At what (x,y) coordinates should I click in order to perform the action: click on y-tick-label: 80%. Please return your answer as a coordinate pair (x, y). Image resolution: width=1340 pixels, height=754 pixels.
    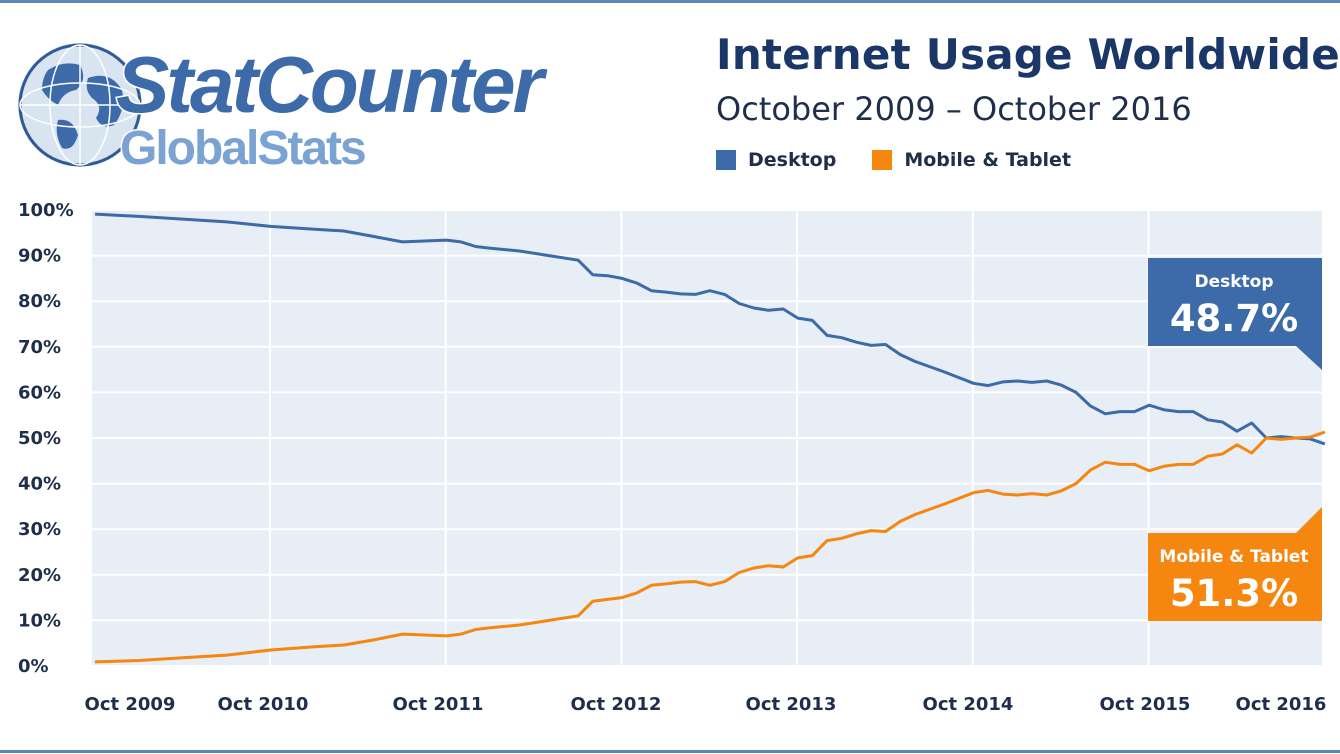
    Looking at the image, I should click on (39, 301).